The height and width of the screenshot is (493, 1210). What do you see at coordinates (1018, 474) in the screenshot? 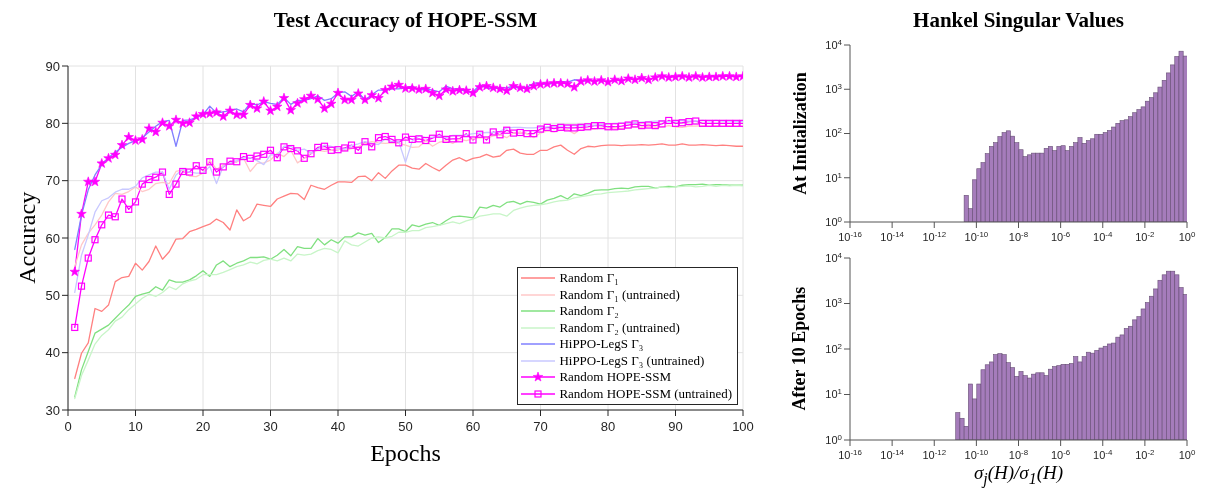
I see `x-axis-title: σ$_{j}$(H)/σ$_{1}$(H)` at bounding box center [1018, 474].